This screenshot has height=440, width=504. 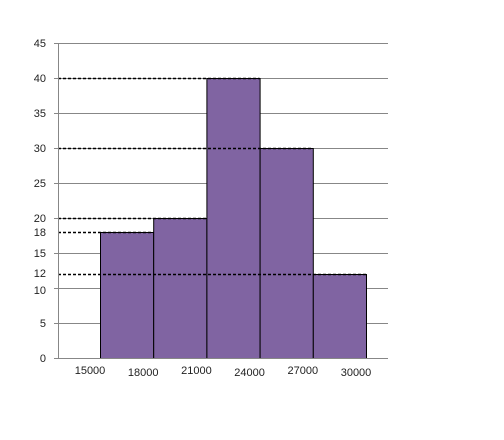 What do you see at coordinates (43, 359) in the screenshot?
I see `y-tick-label: 0` at bounding box center [43, 359].